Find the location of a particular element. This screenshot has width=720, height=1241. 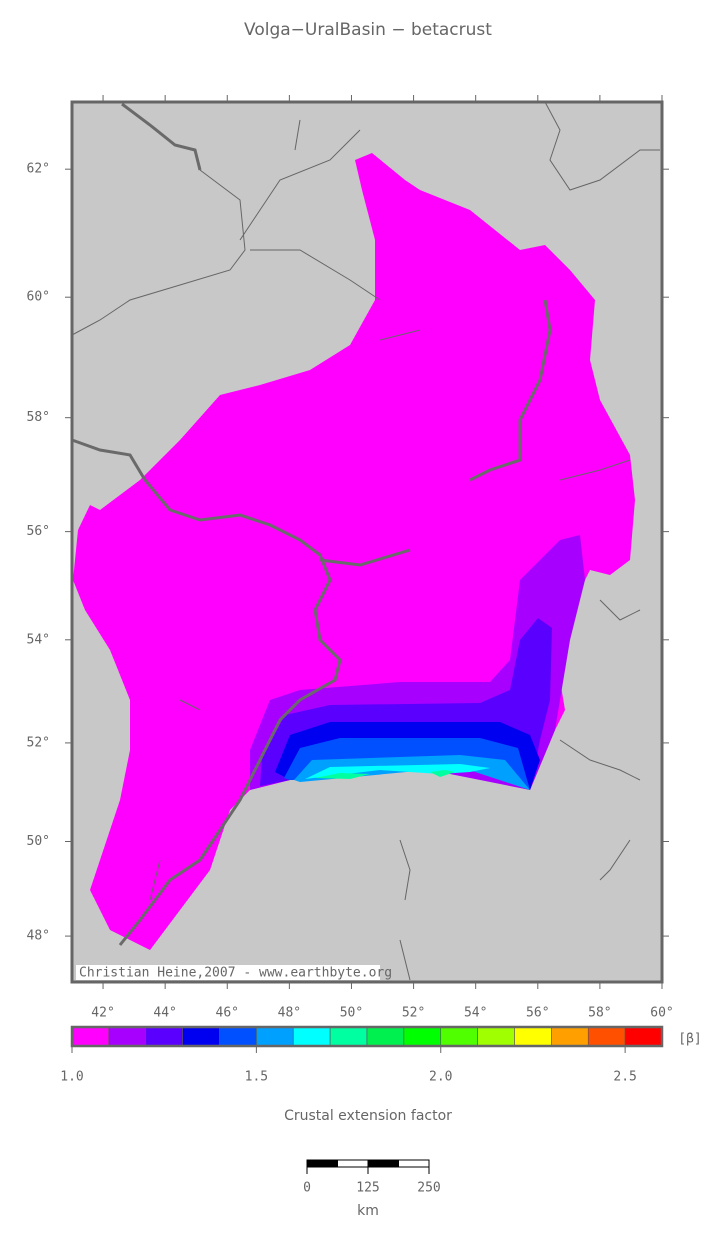

title: Volga−UralBasin − betacrust is located at coordinates (368, 30).